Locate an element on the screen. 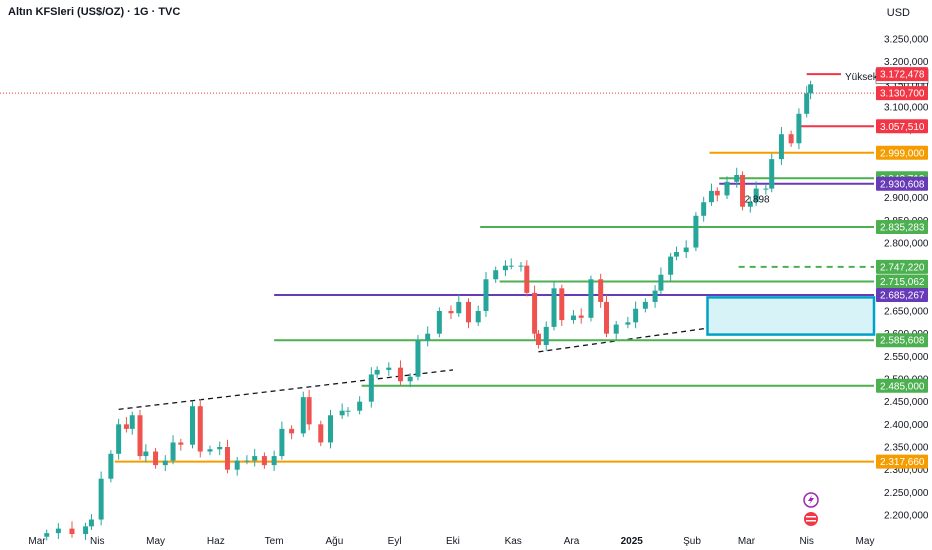 This screenshot has height=550, width=932. level-badge-label: 2.835,283 is located at coordinates (902, 228).